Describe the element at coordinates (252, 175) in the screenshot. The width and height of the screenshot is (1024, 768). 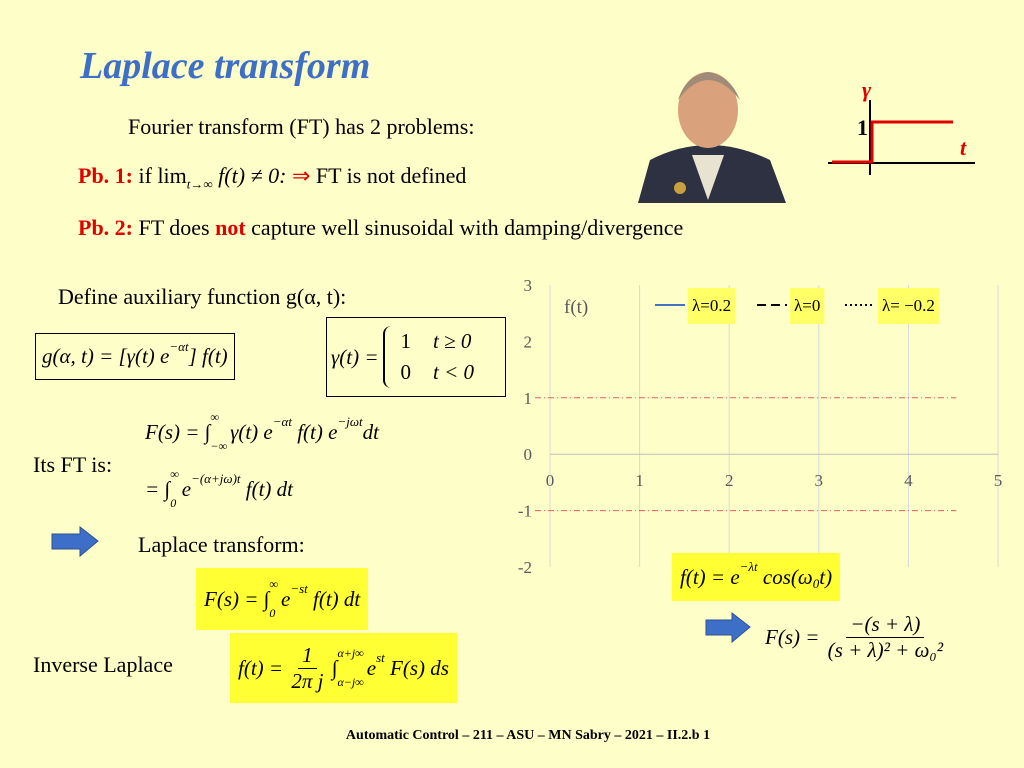
I see `text: f(t) ≠ 0:` at that location.